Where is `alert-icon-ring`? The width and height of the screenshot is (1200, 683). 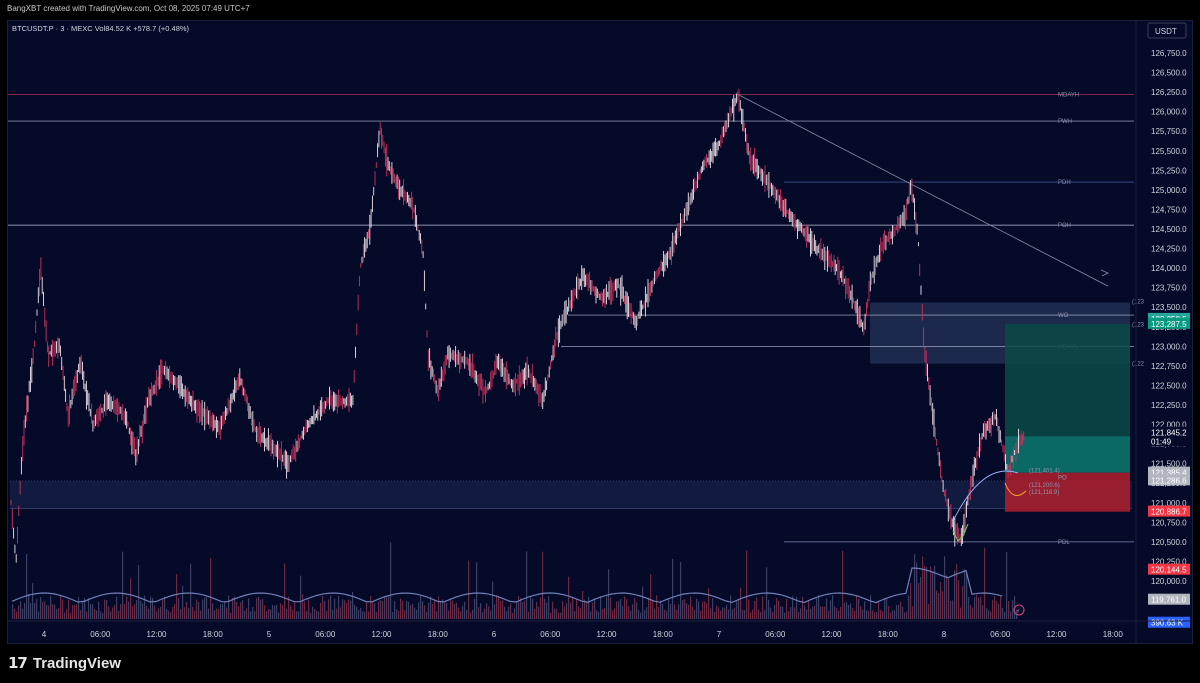
alert-icon-ring is located at coordinates (1019, 610).